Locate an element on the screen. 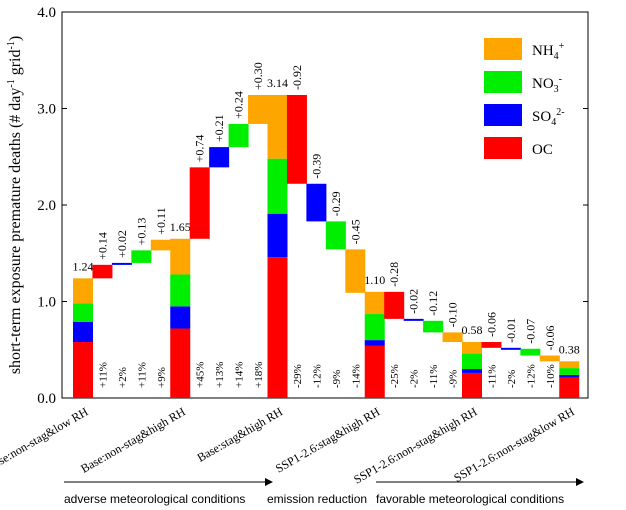 This screenshot has width=626, height=510. bar-total-label: 3.14 is located at coordinates (277, 83).